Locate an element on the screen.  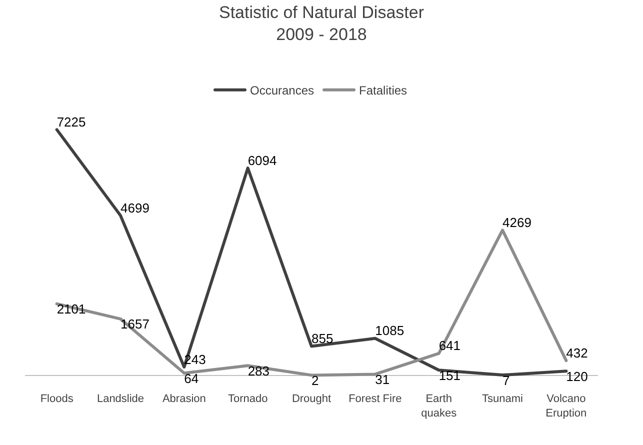
data-label: 4699 is located at coordinates (135, 208).